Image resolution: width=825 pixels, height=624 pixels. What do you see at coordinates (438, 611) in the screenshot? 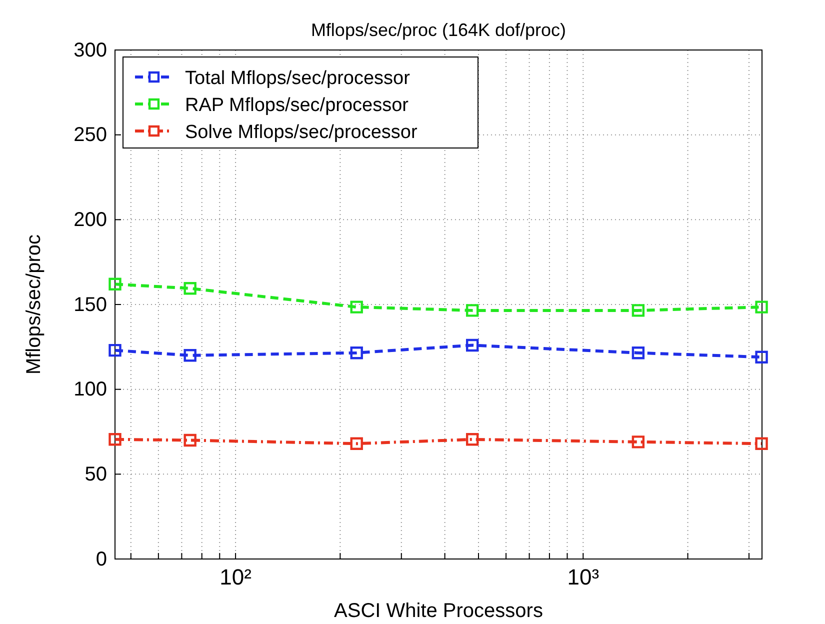
I see `x-axis-title: ASCI White Processors` at bounding box center [438, 611].